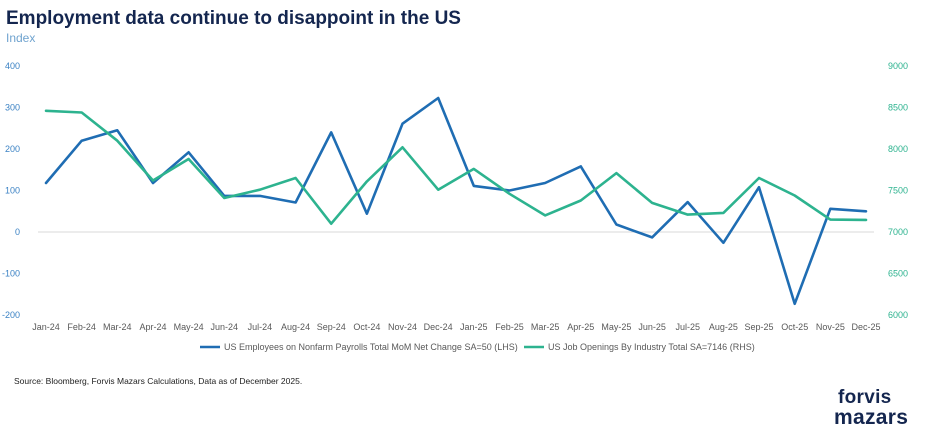 The image size is (936, 439). What do you see at coordinates (11, 274) in the screenshot?
I see `y-left-tick-label: -100` at bounding box center [11, 274].